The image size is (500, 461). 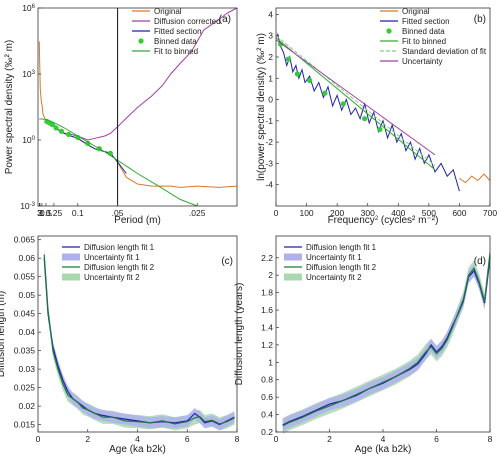 I want to click on c-legend-label-0: Diffusion length fit 1, so click(x=119, y=247).